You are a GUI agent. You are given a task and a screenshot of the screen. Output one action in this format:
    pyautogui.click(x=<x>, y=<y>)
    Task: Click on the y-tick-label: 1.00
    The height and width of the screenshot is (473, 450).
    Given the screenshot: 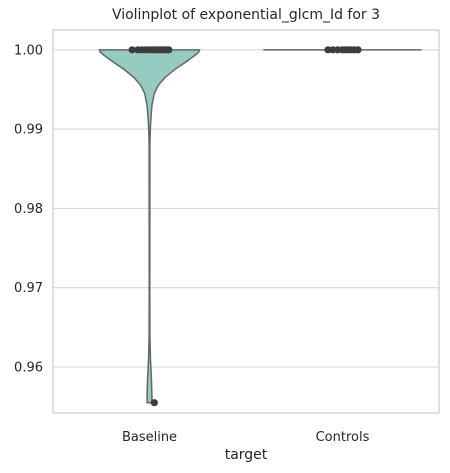 What is the action you would take?
    pyautogui.click(x=28, y=50)
    